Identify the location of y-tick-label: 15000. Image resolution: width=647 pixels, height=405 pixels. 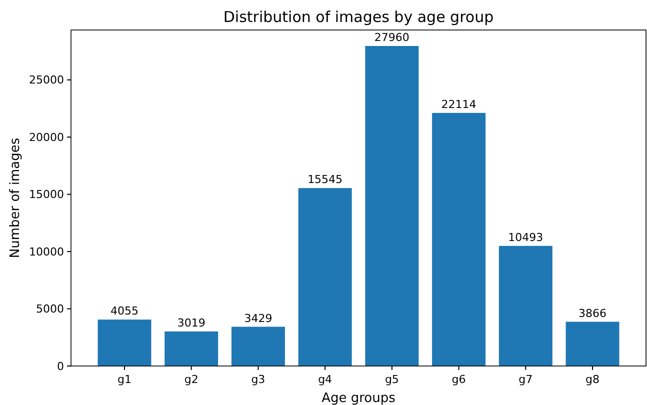
(46, 195).